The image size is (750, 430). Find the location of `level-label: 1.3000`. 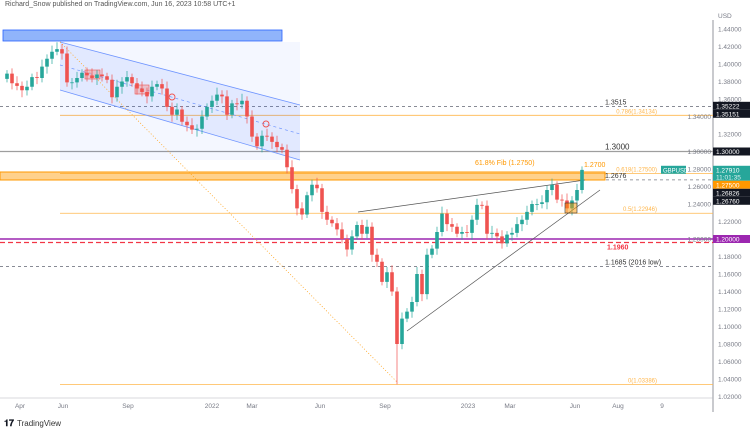

level-label: 1.3000 is located at coordinates (617, 147).